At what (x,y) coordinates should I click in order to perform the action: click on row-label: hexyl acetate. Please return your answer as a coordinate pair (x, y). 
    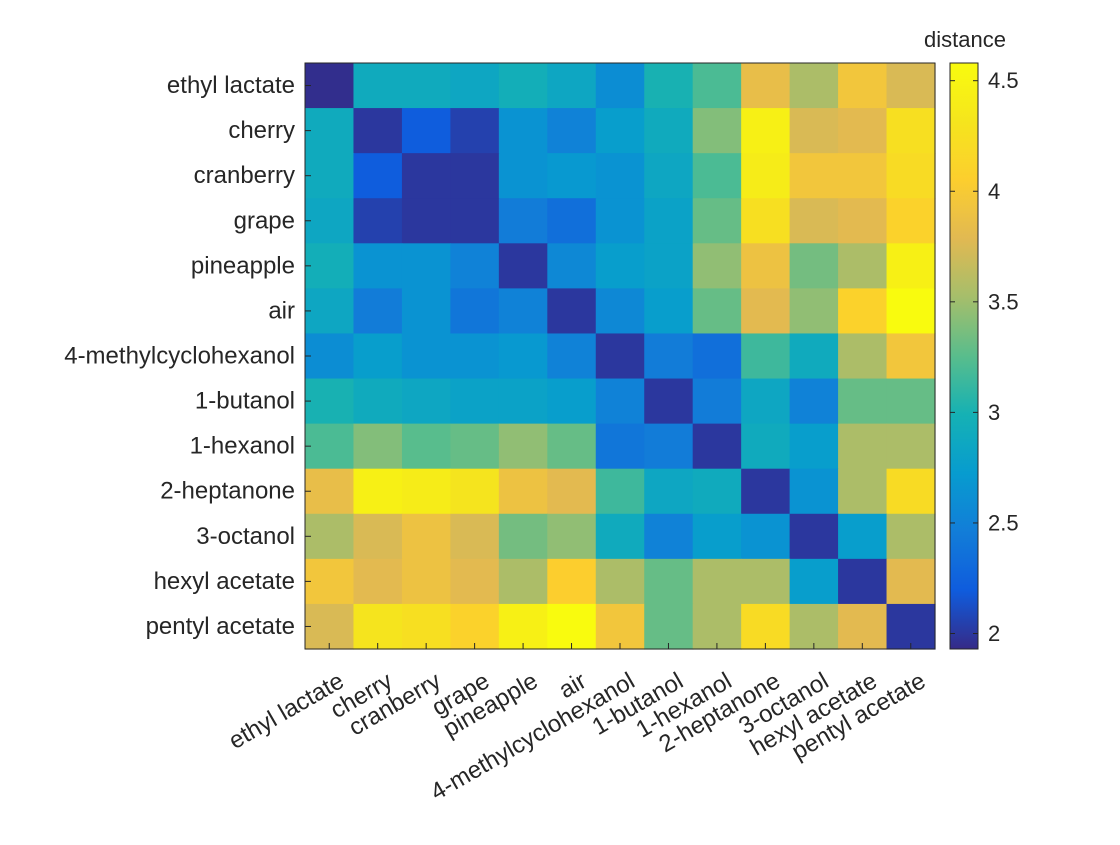
    Looking at the image, I should click on (224, 581).